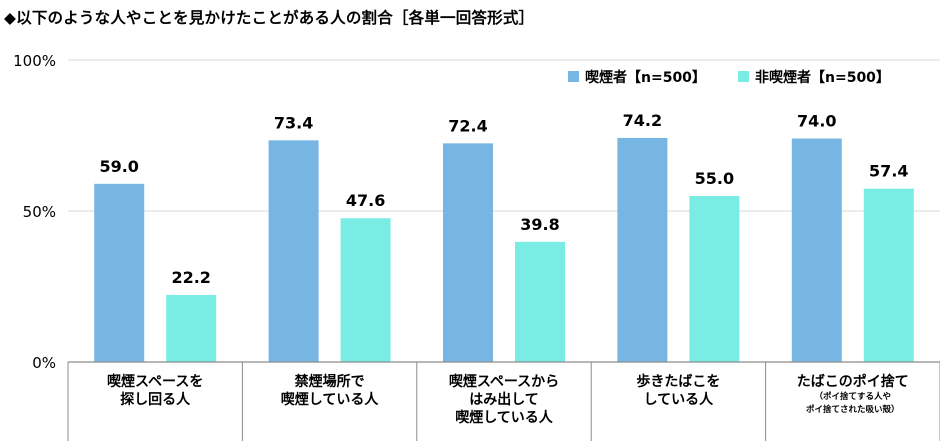 This screenshot has height=441, width=940. What do you see at coordinates (853, 409) in the screenshot?
I see `category-sublabel: ポイ捨てされた吸い殻）` at bounding box center [853, 409].